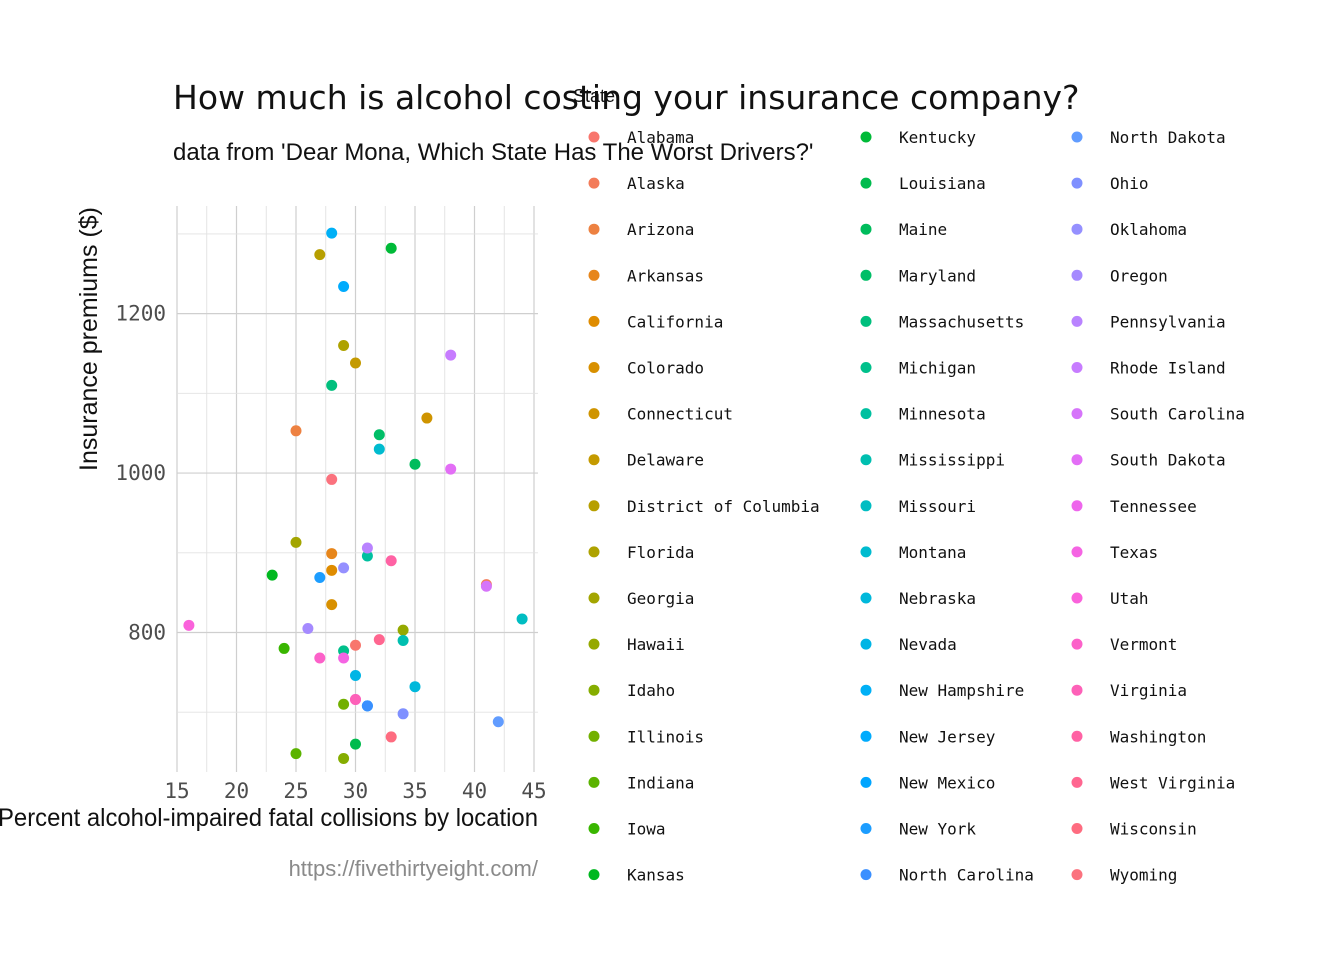  What do you see at coordinates (665, 368) in the screenshot?
I see `legend-label: Colorado` at bounding box center [665, 368].